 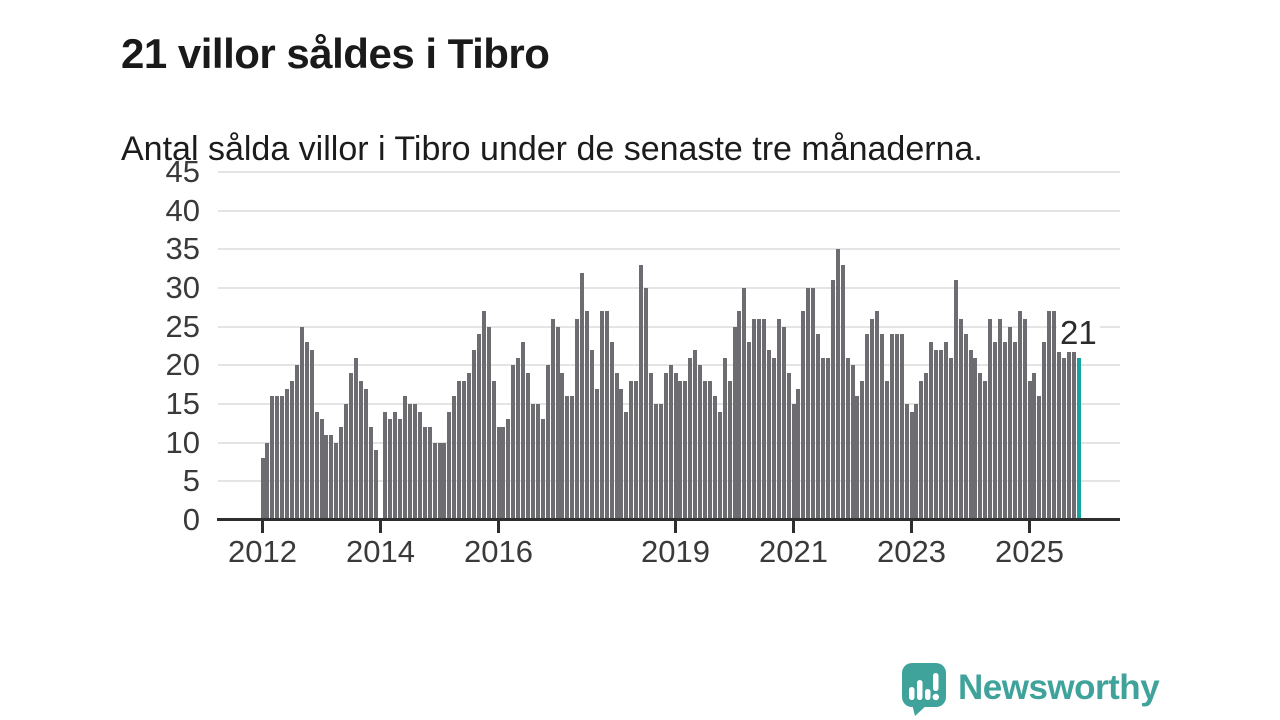 What do you see at coordinates (182, 287) in the screenshot?
I see `y-tick-label: 30` at bounding box center [182, 287].